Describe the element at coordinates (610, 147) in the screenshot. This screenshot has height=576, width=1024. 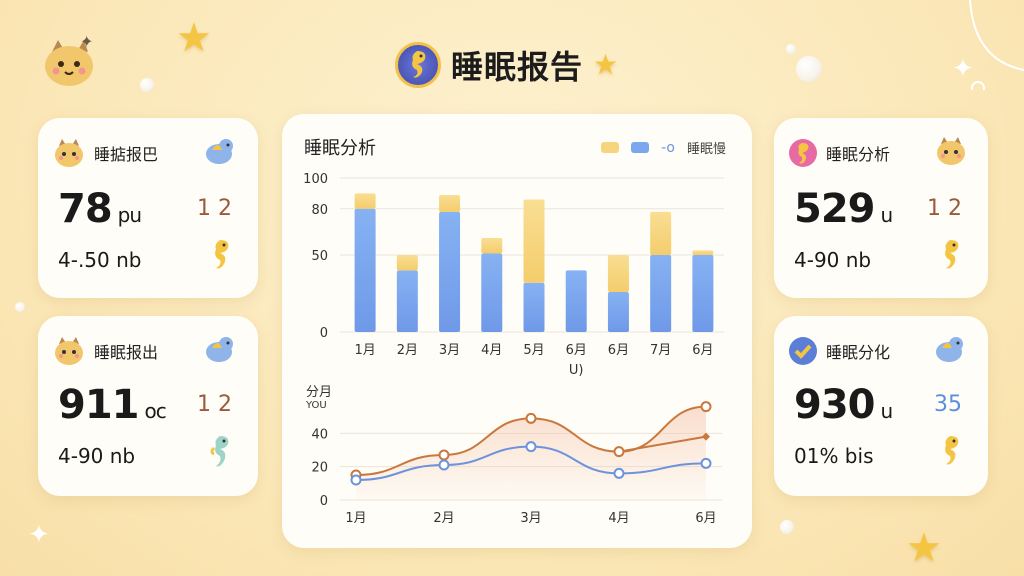
I see `legend-swatch-gold` at that location.